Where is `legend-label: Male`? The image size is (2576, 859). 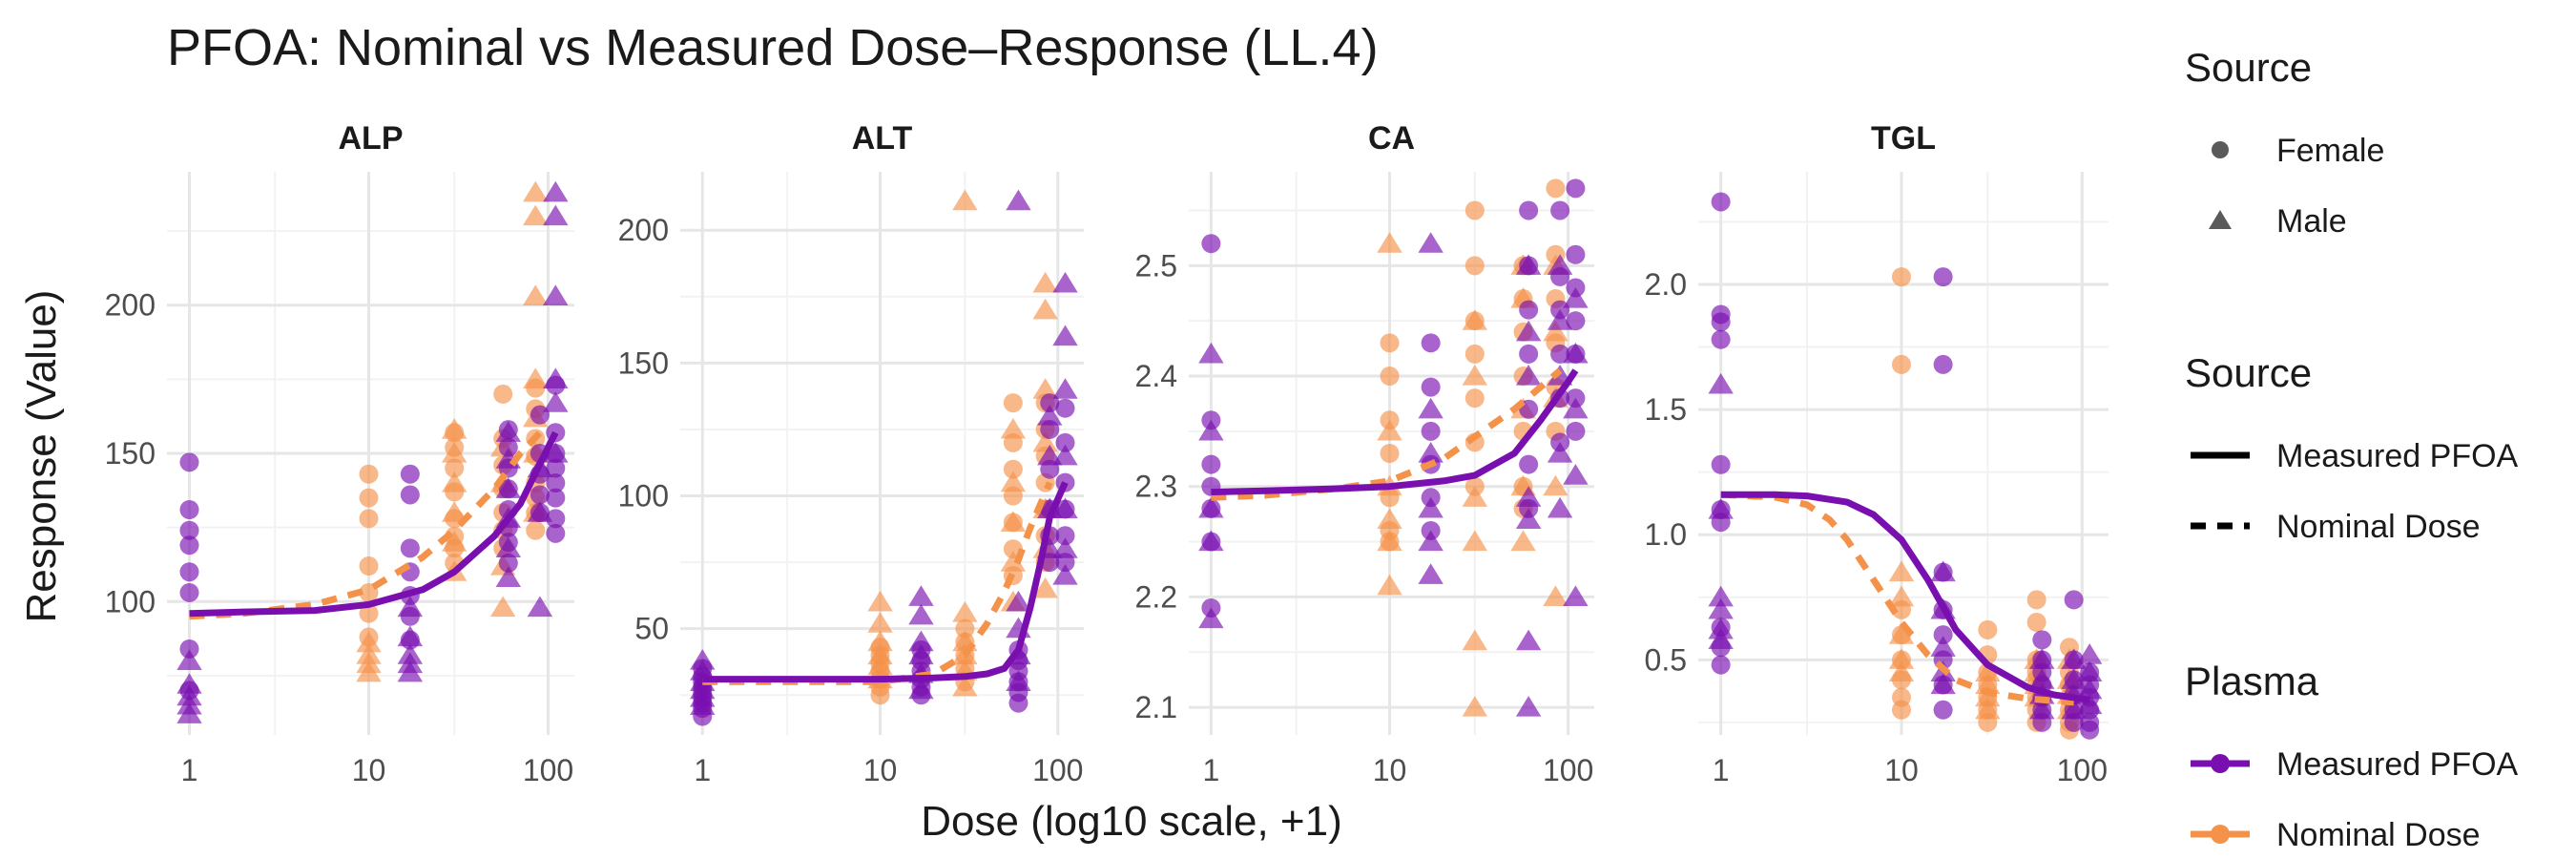 legend-label: Male is located at coordinates (2311, 221).